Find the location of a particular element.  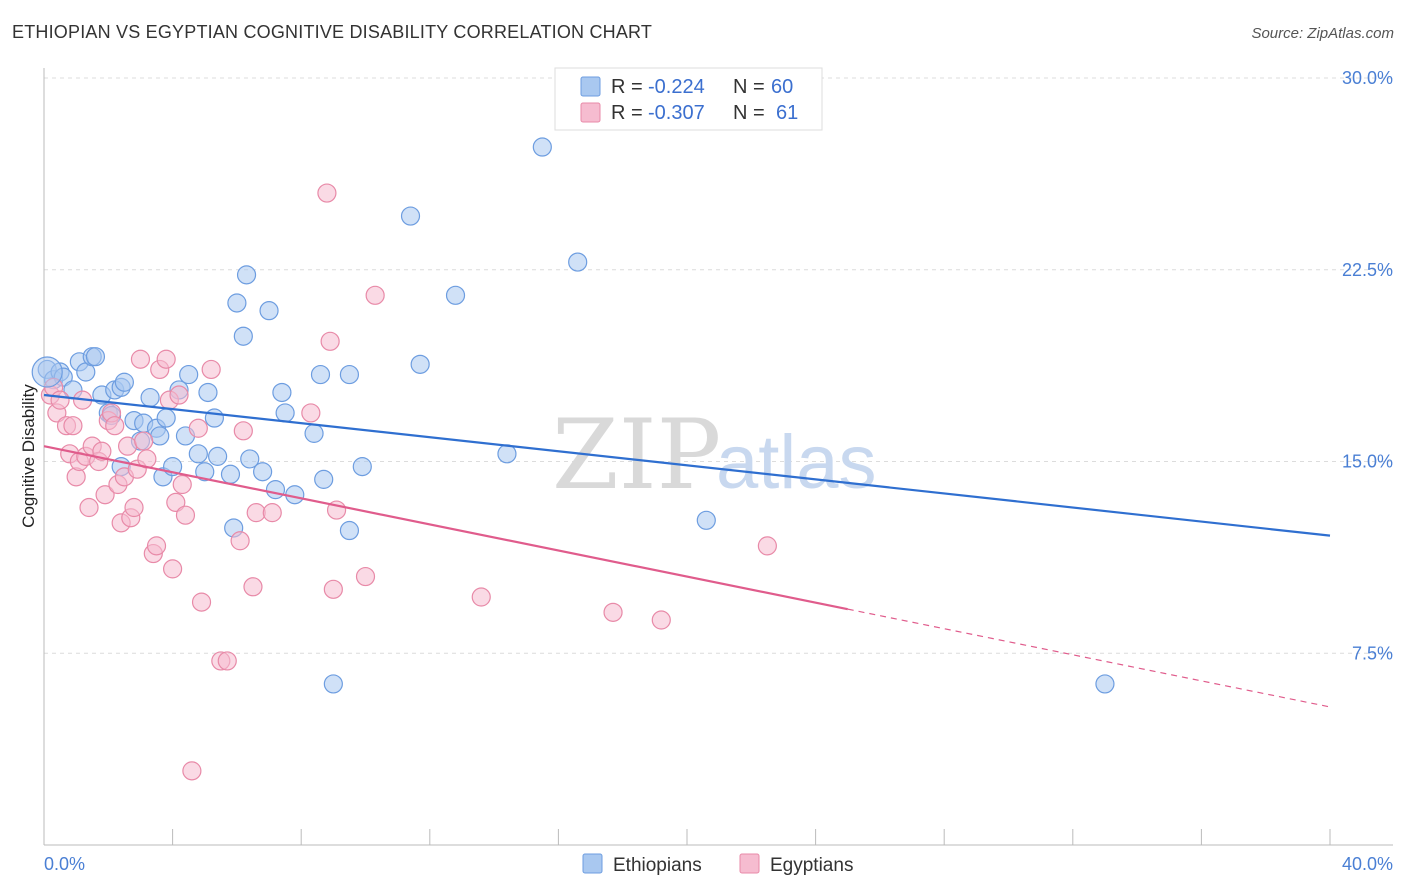

x-tick-label: 0.0% is located at coordinates (64, 864).